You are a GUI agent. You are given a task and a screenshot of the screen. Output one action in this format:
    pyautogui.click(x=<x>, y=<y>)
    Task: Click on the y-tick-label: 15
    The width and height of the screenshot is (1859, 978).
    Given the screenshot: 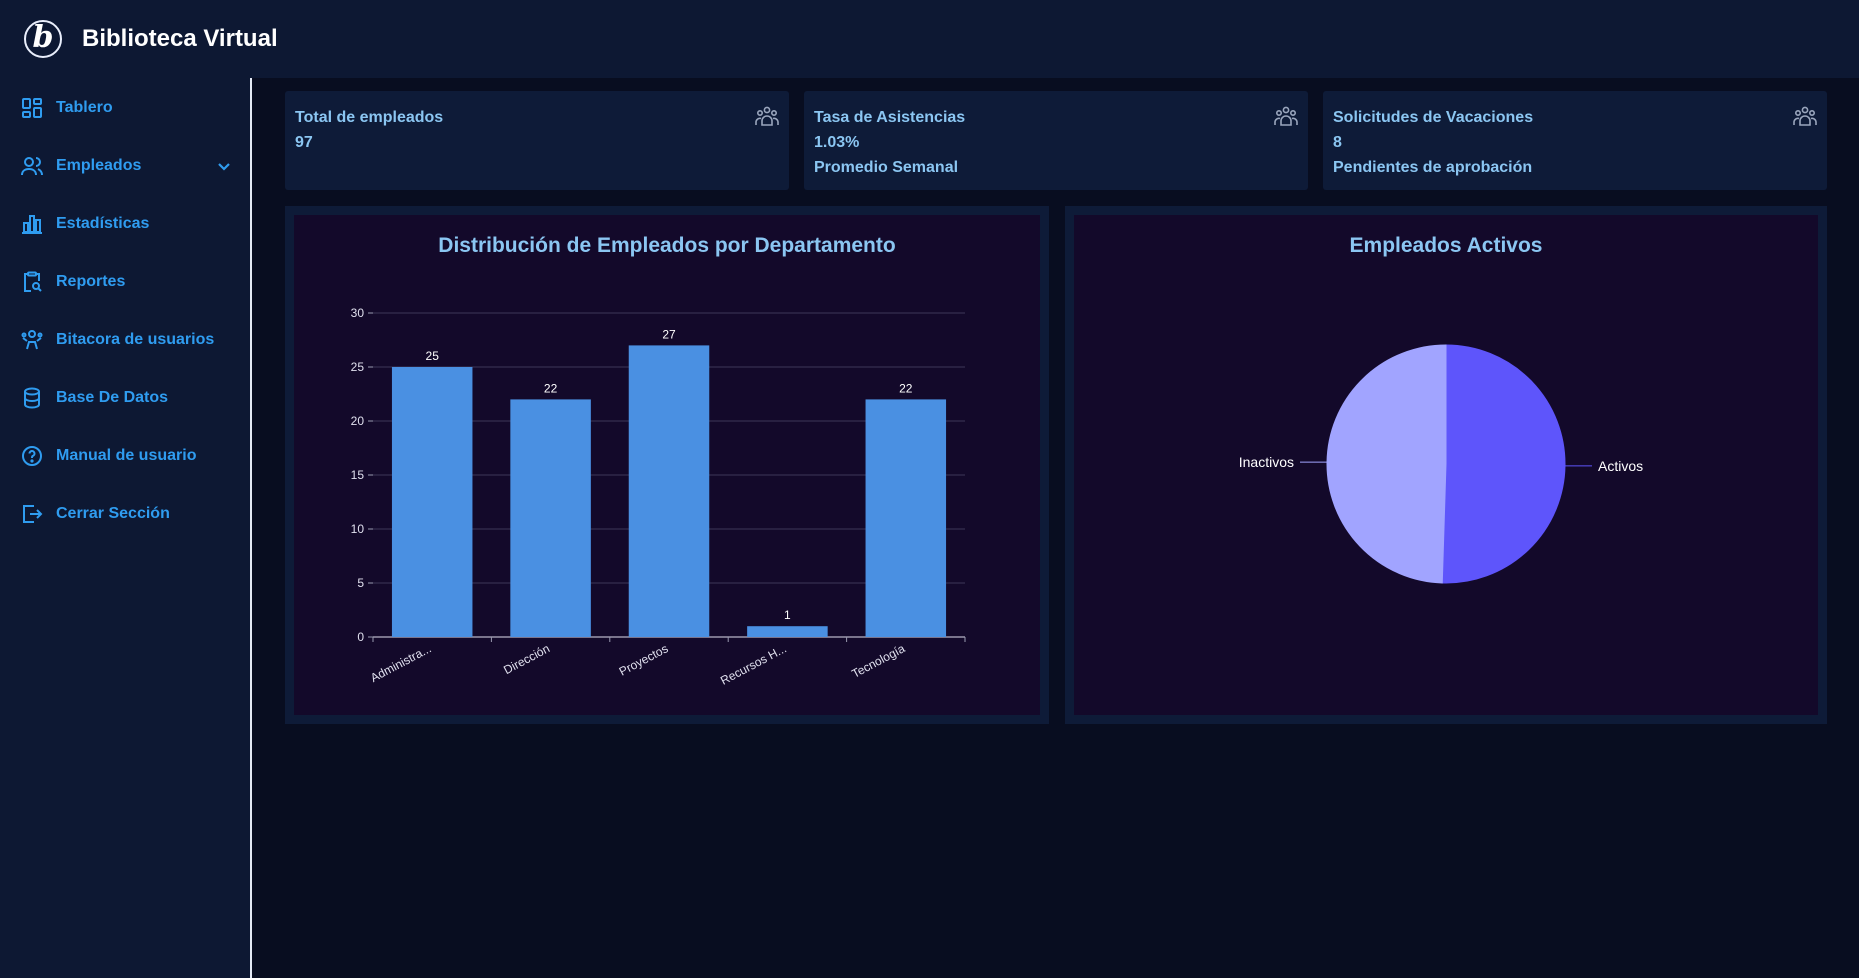 What is the action you would take?
    pyautogui.click(x=358, y=475)
    